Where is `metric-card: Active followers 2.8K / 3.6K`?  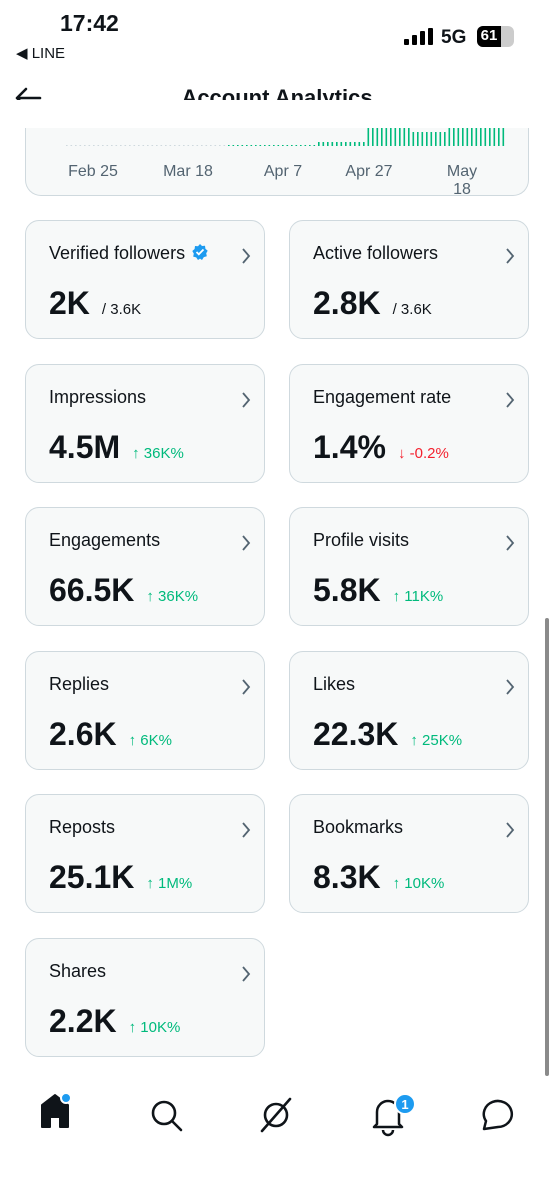 metric-card: Active followers 2.8K / 3.6K is located at coordinates (409, 279).